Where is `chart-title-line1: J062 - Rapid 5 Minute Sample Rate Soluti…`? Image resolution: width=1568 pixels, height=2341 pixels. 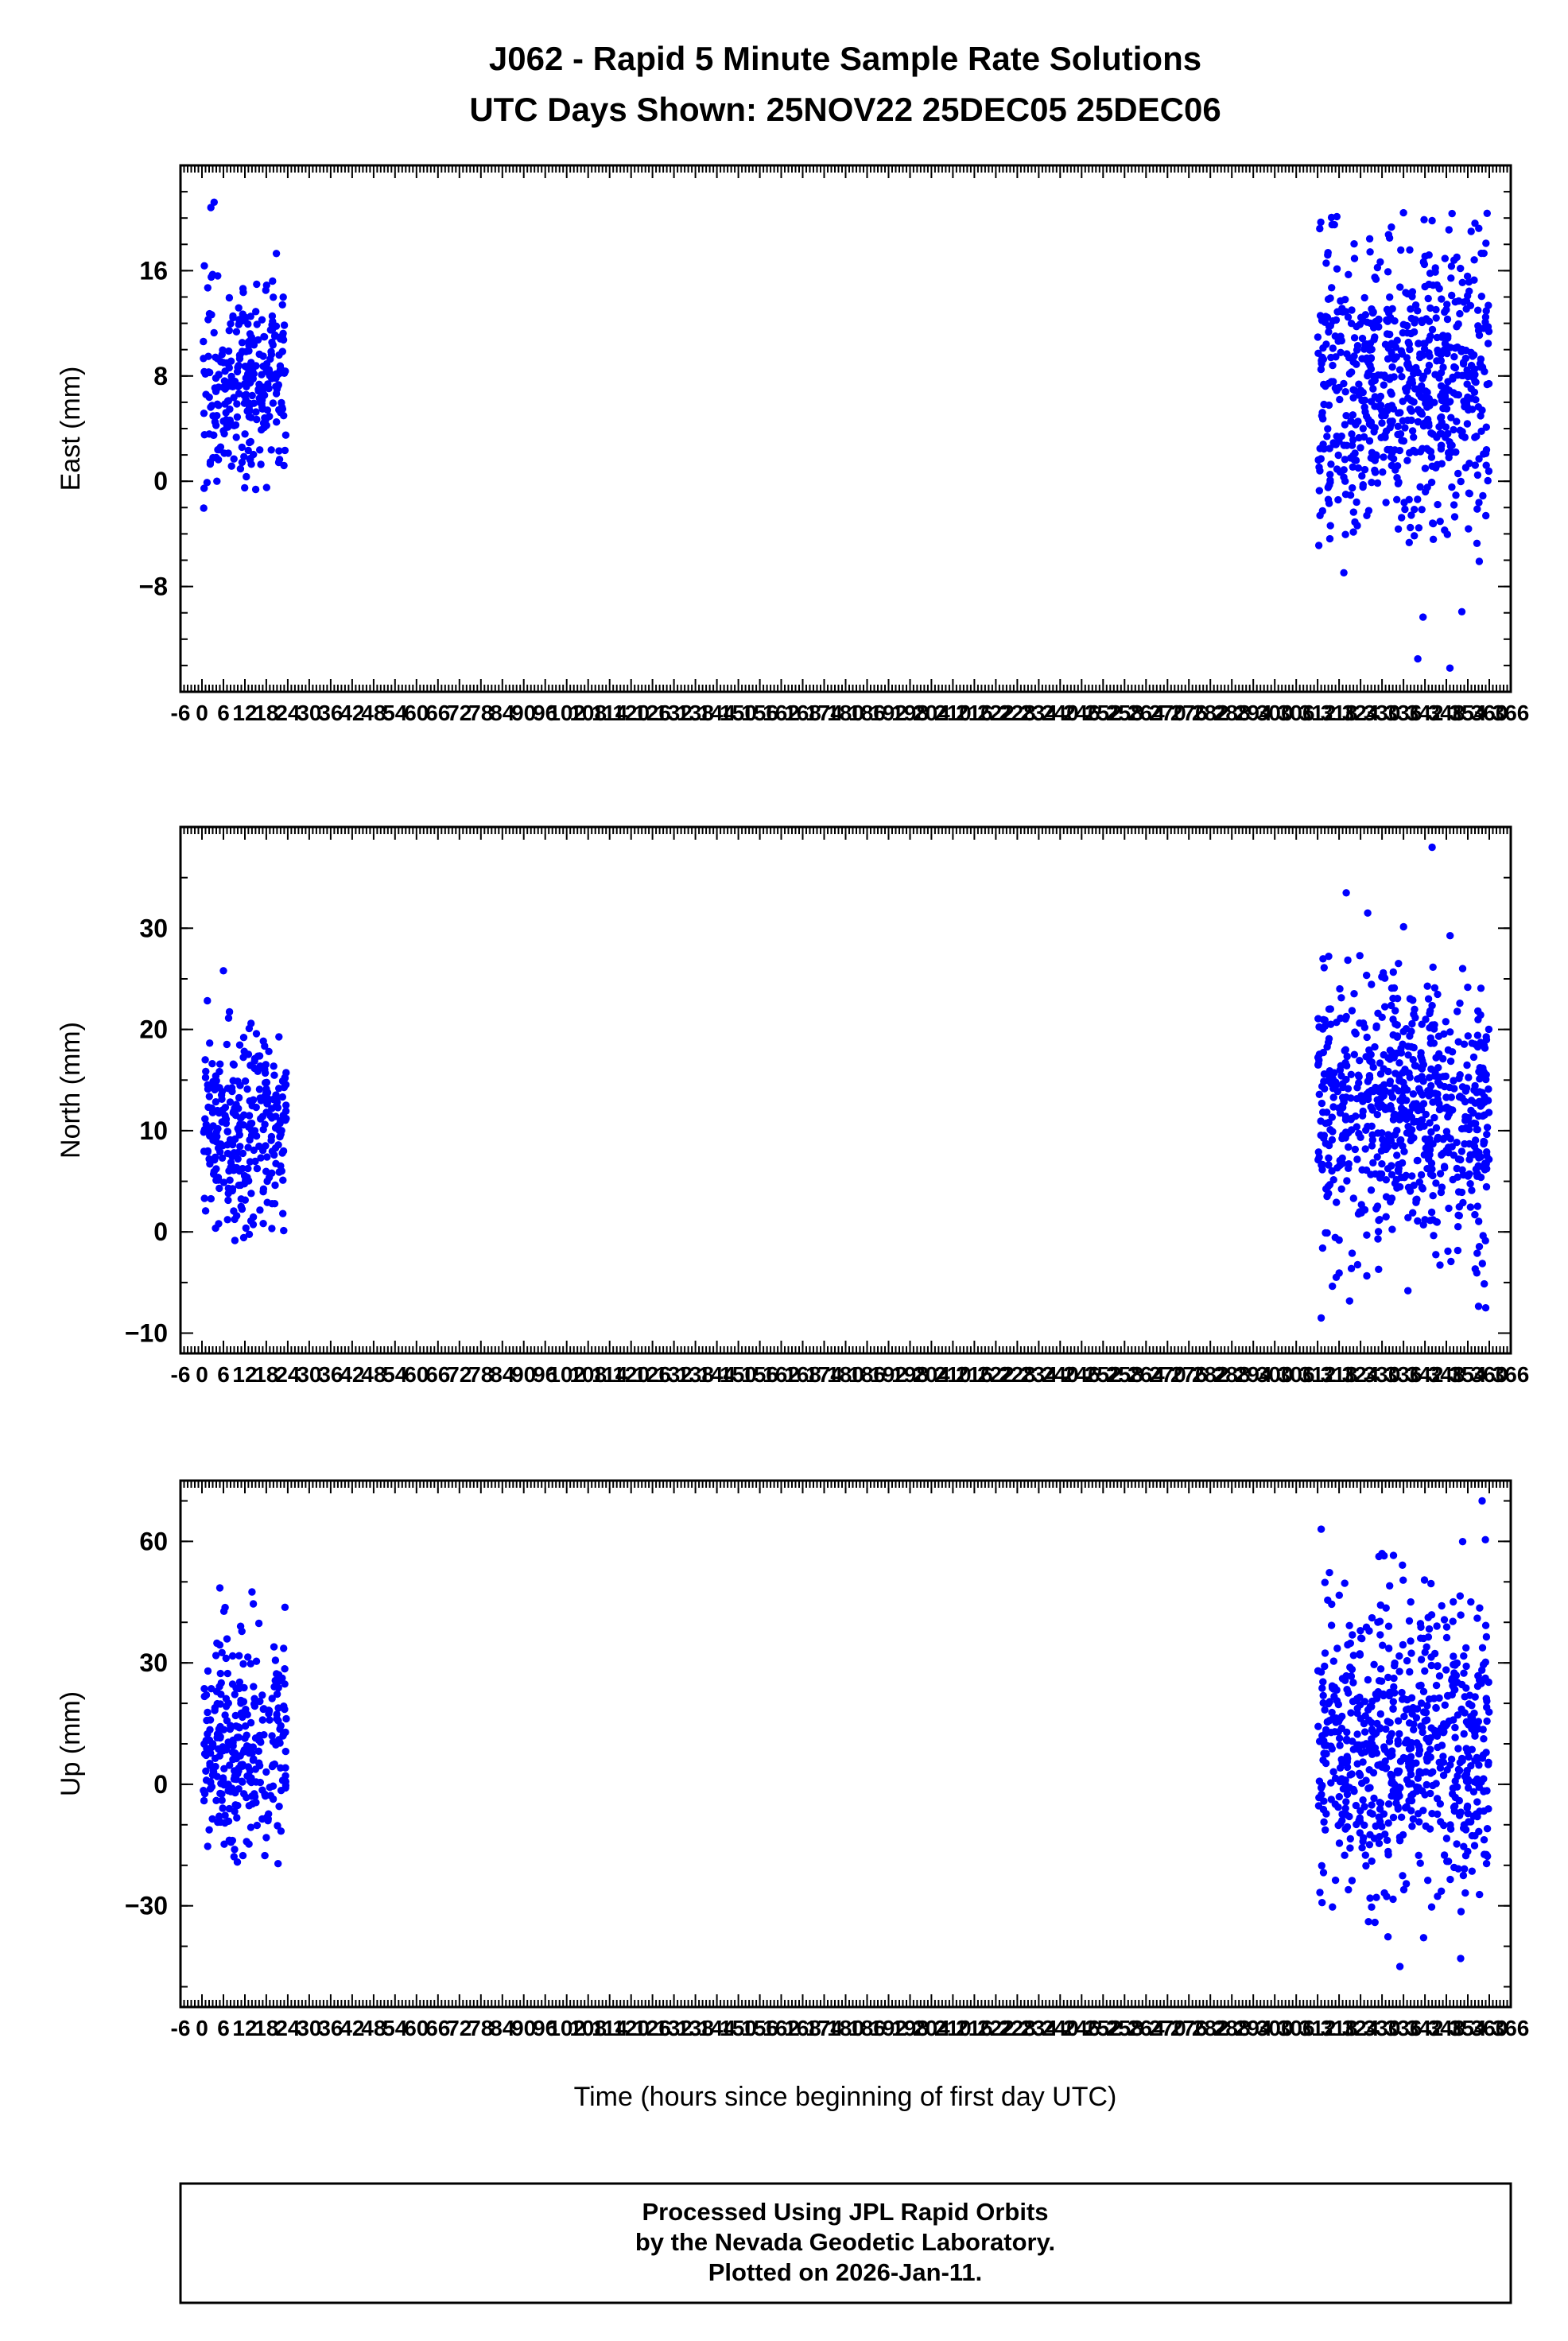
chart-title-line1: J062 - Rapid 5 Minute Sample Rate Soluti… is located at coordinates (845, 58).